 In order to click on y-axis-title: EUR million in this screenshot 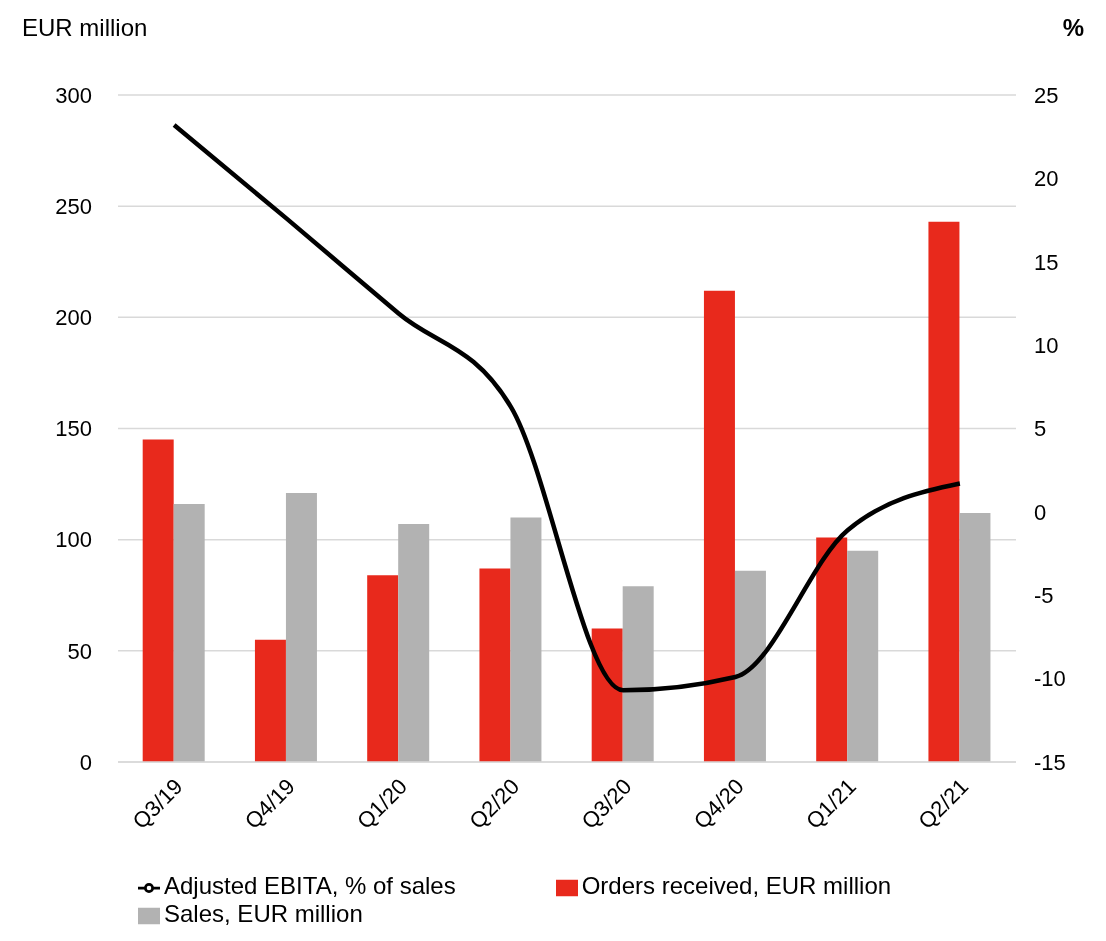, I will do `click(85, 28)`.